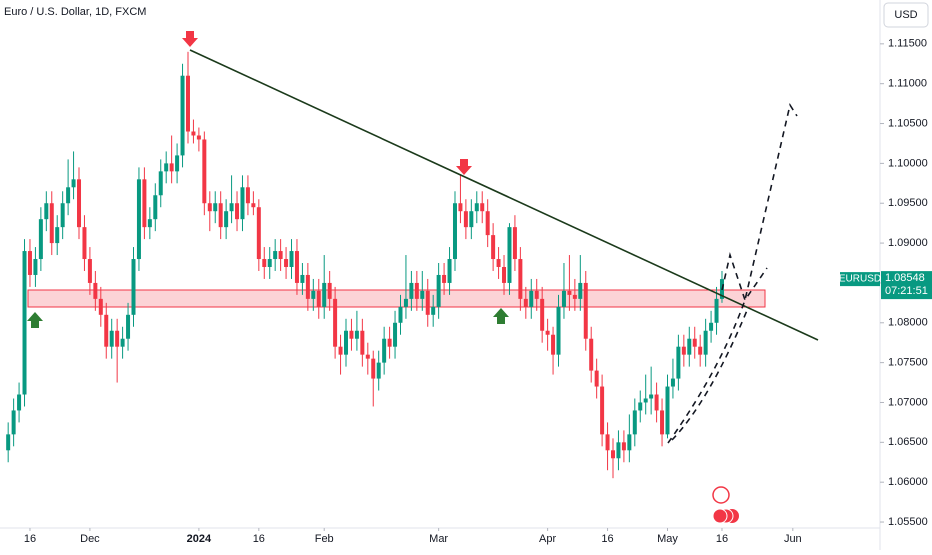 The image size is (932, 555). I want to click on x-tick-label: Apr, so click(547, 539).